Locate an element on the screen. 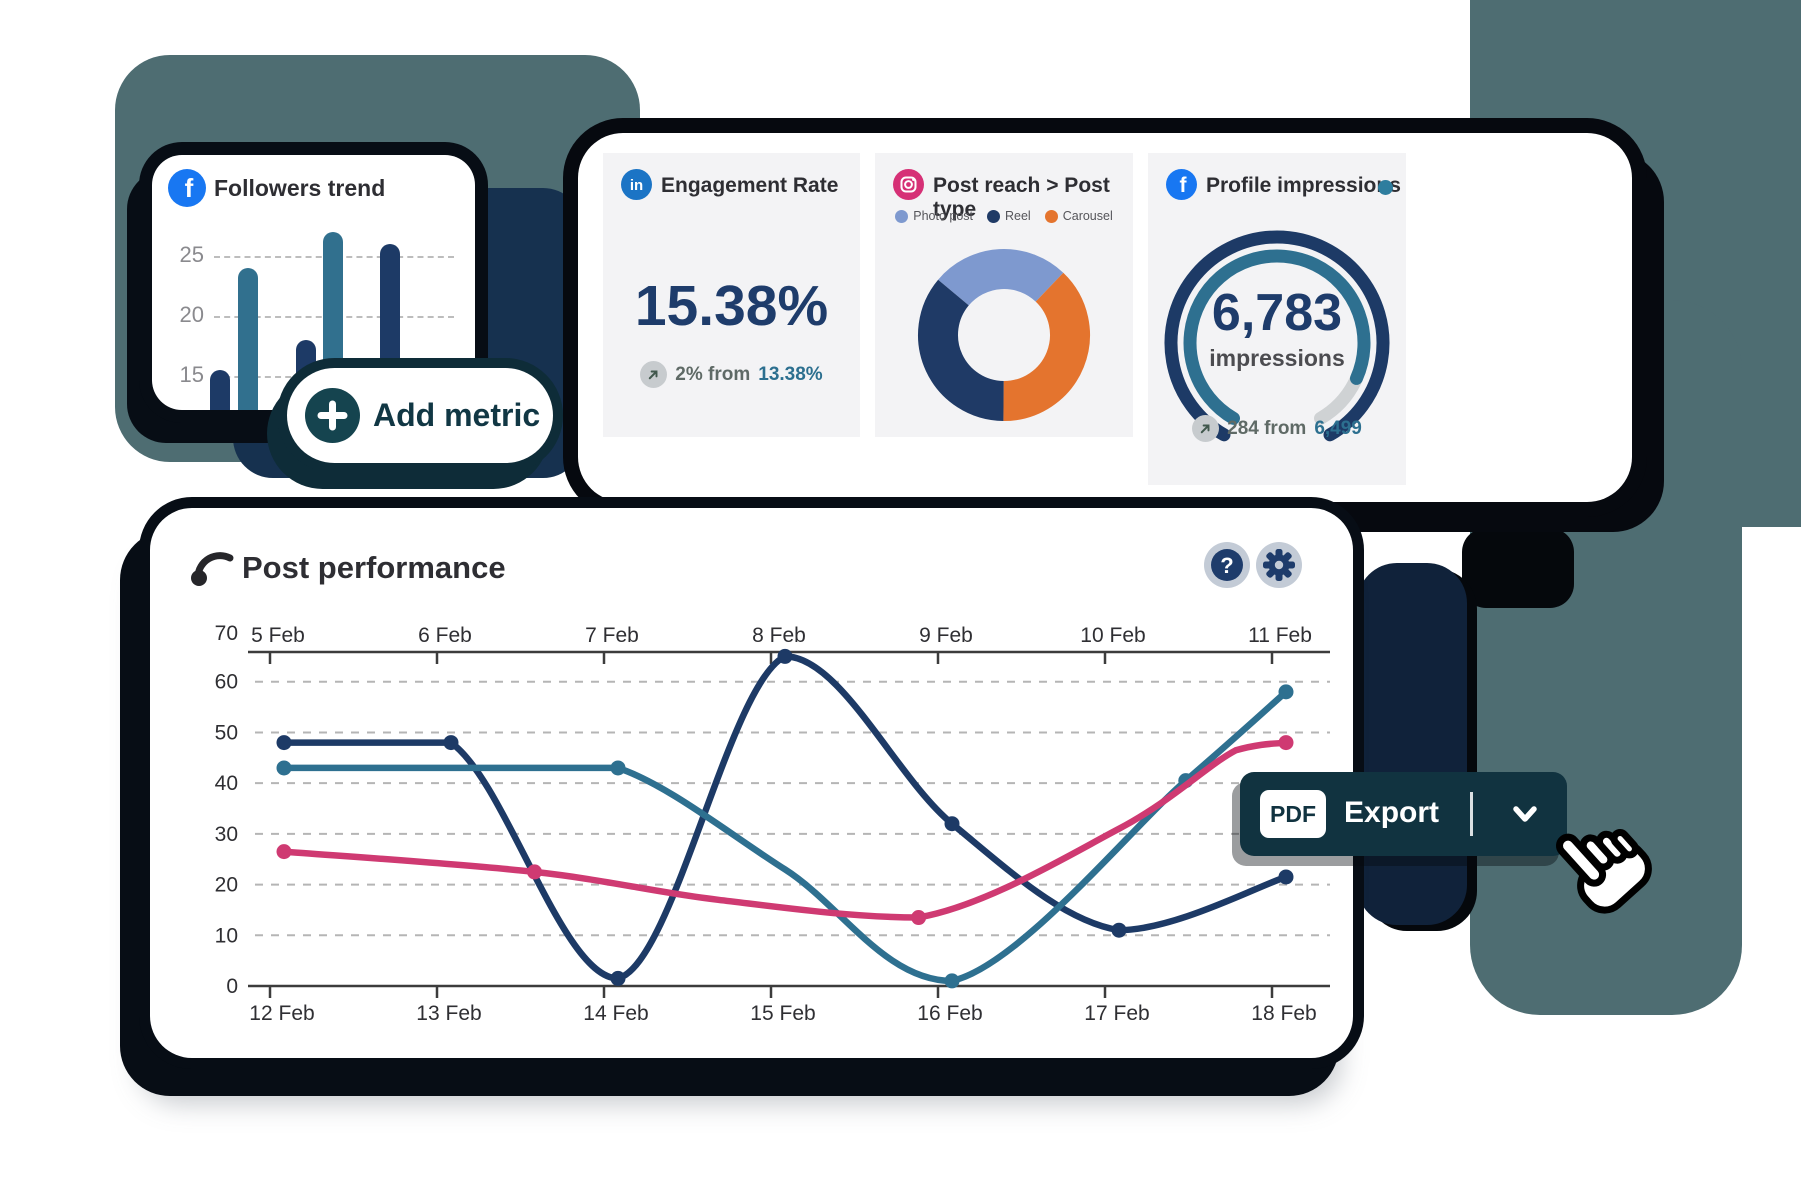 This screenshot has height=1201, width=1801. bottom-axis-label: 15 Feb is located at coordinates (782, 1013).